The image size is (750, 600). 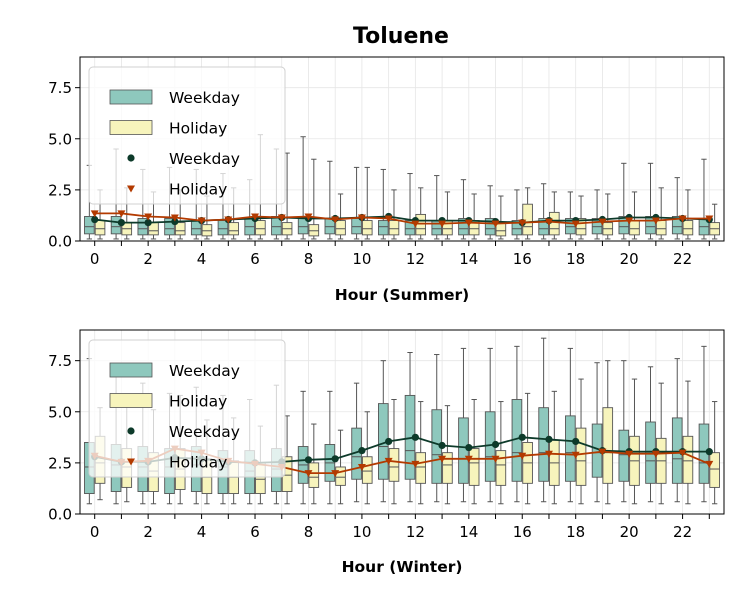 I want to click on x-tick-label: 4, so click(x=202, y=259).